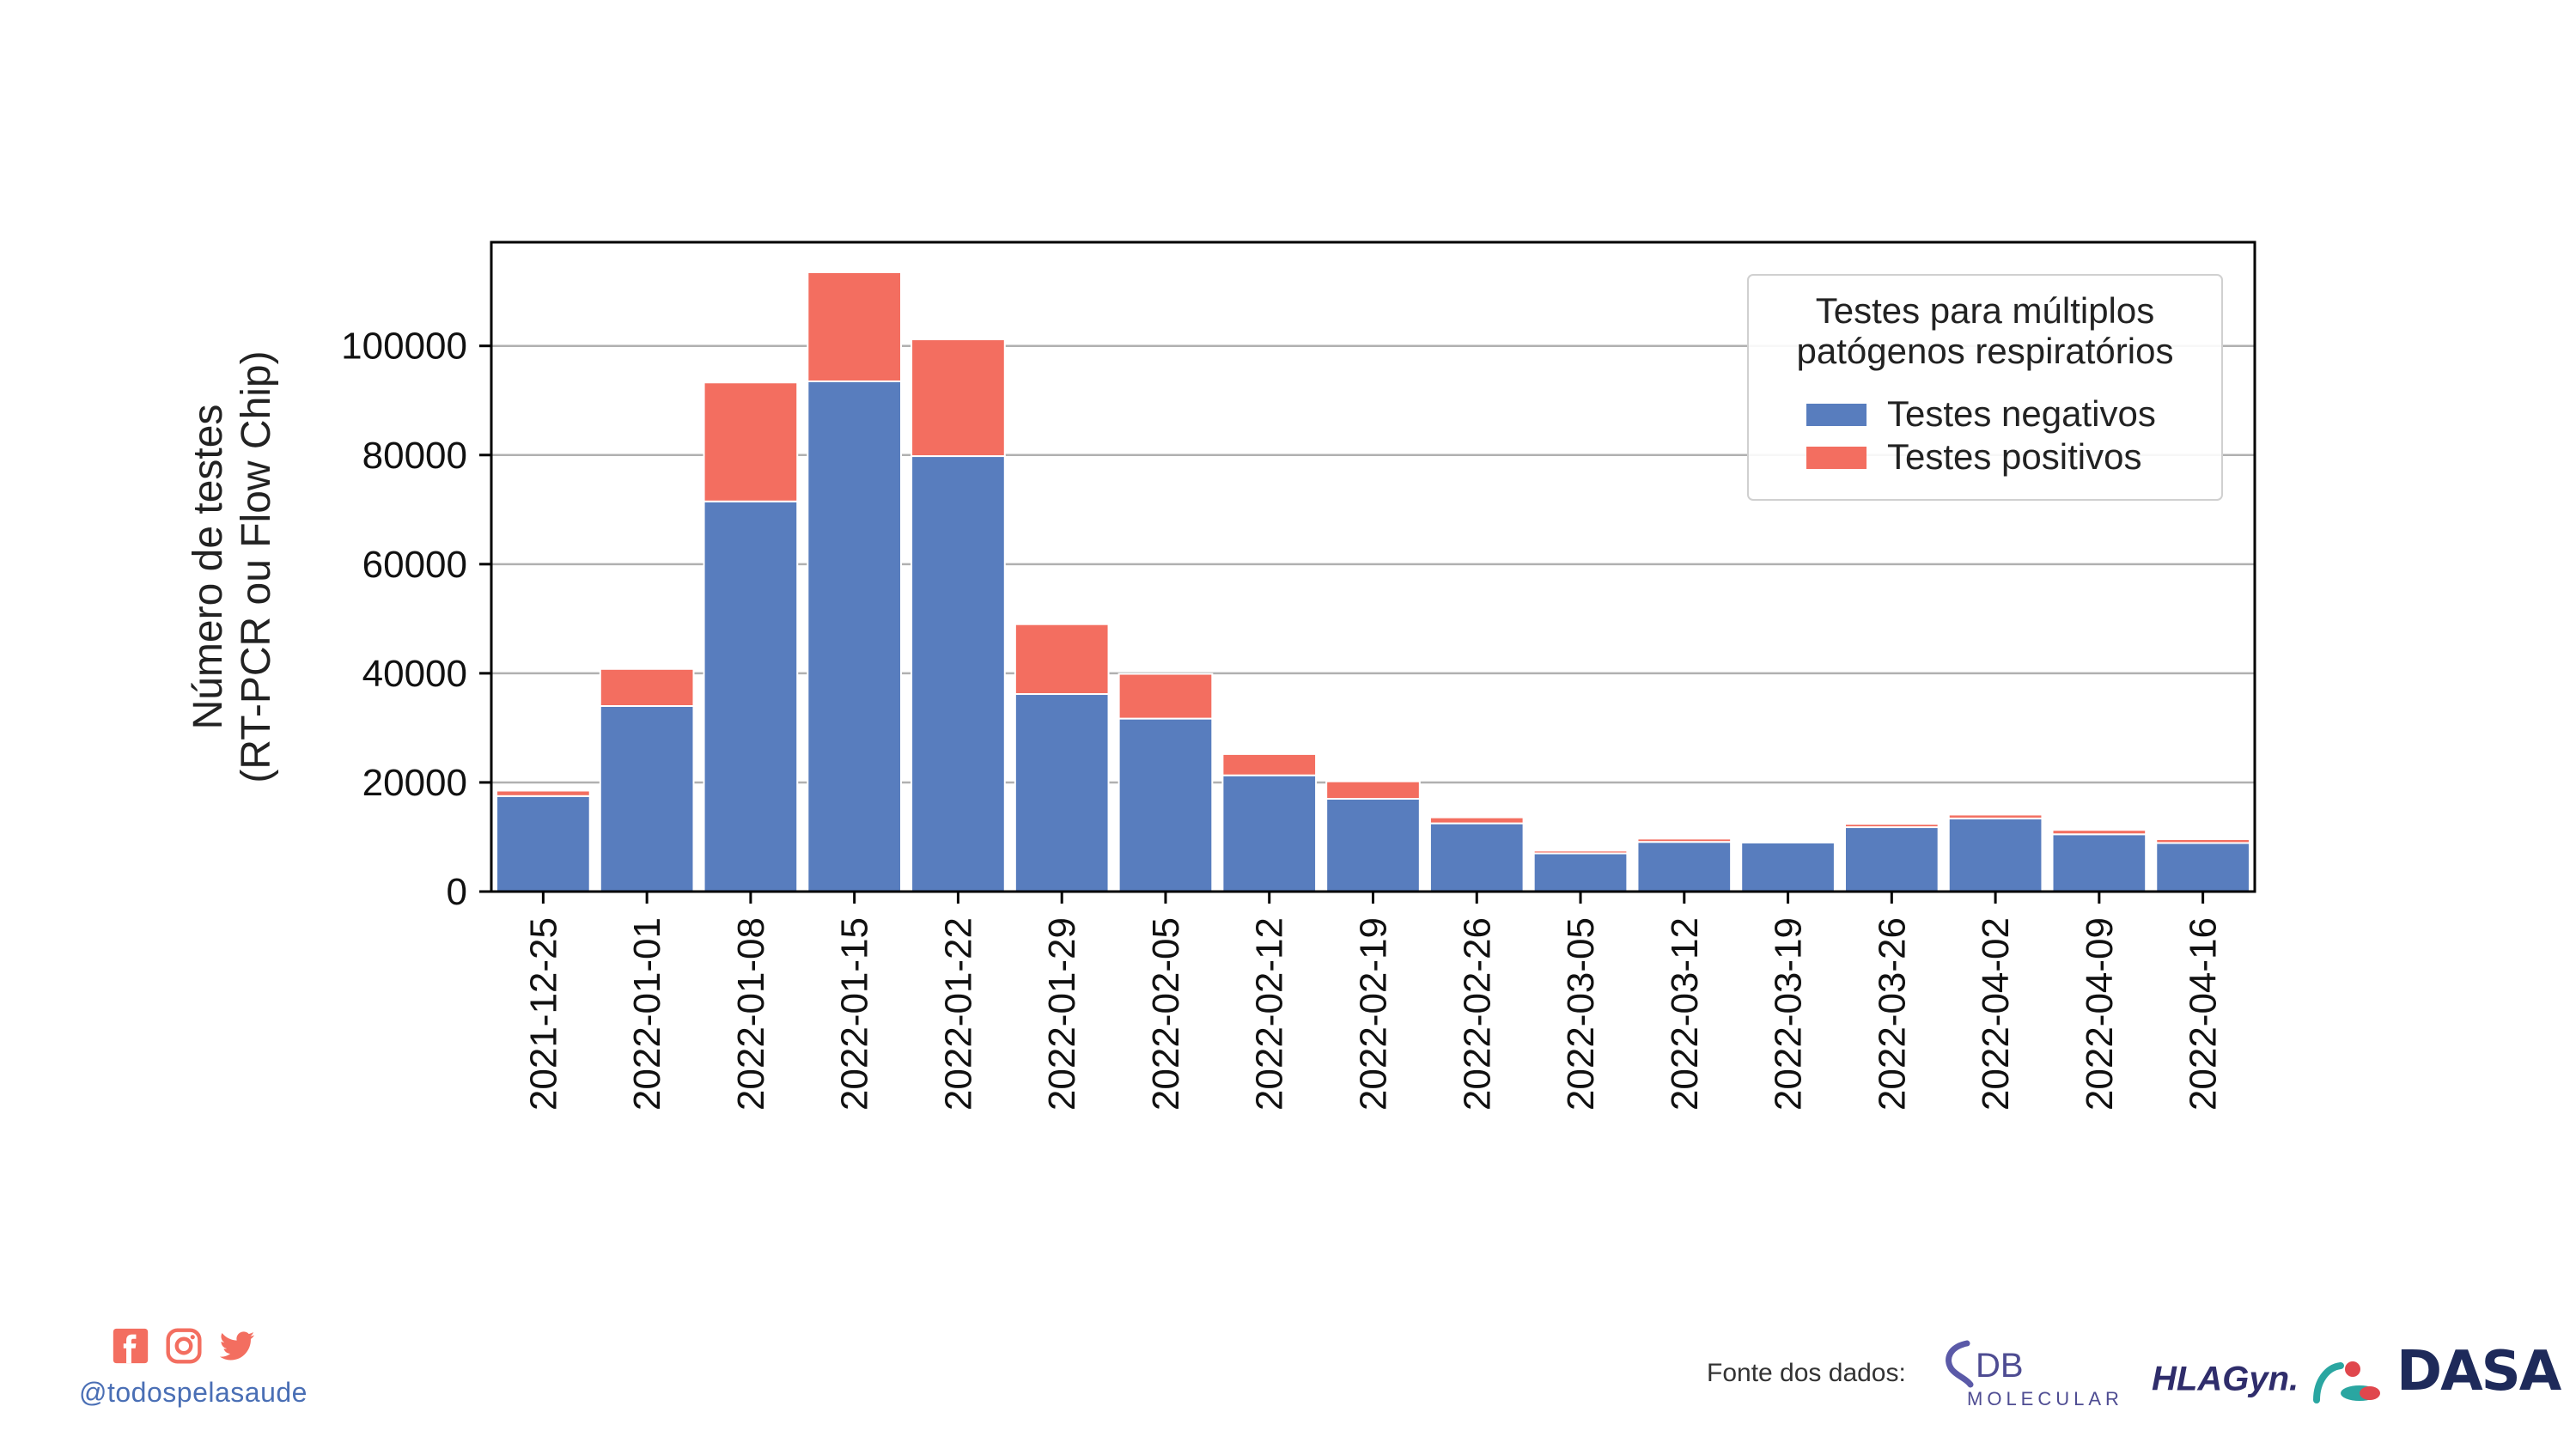 This screenshot has width=2576, height=1449. Describe the element at coordinates (2014, 456) in the screenshot. I see `legend-label-positivos: Testes positivos` at that location.